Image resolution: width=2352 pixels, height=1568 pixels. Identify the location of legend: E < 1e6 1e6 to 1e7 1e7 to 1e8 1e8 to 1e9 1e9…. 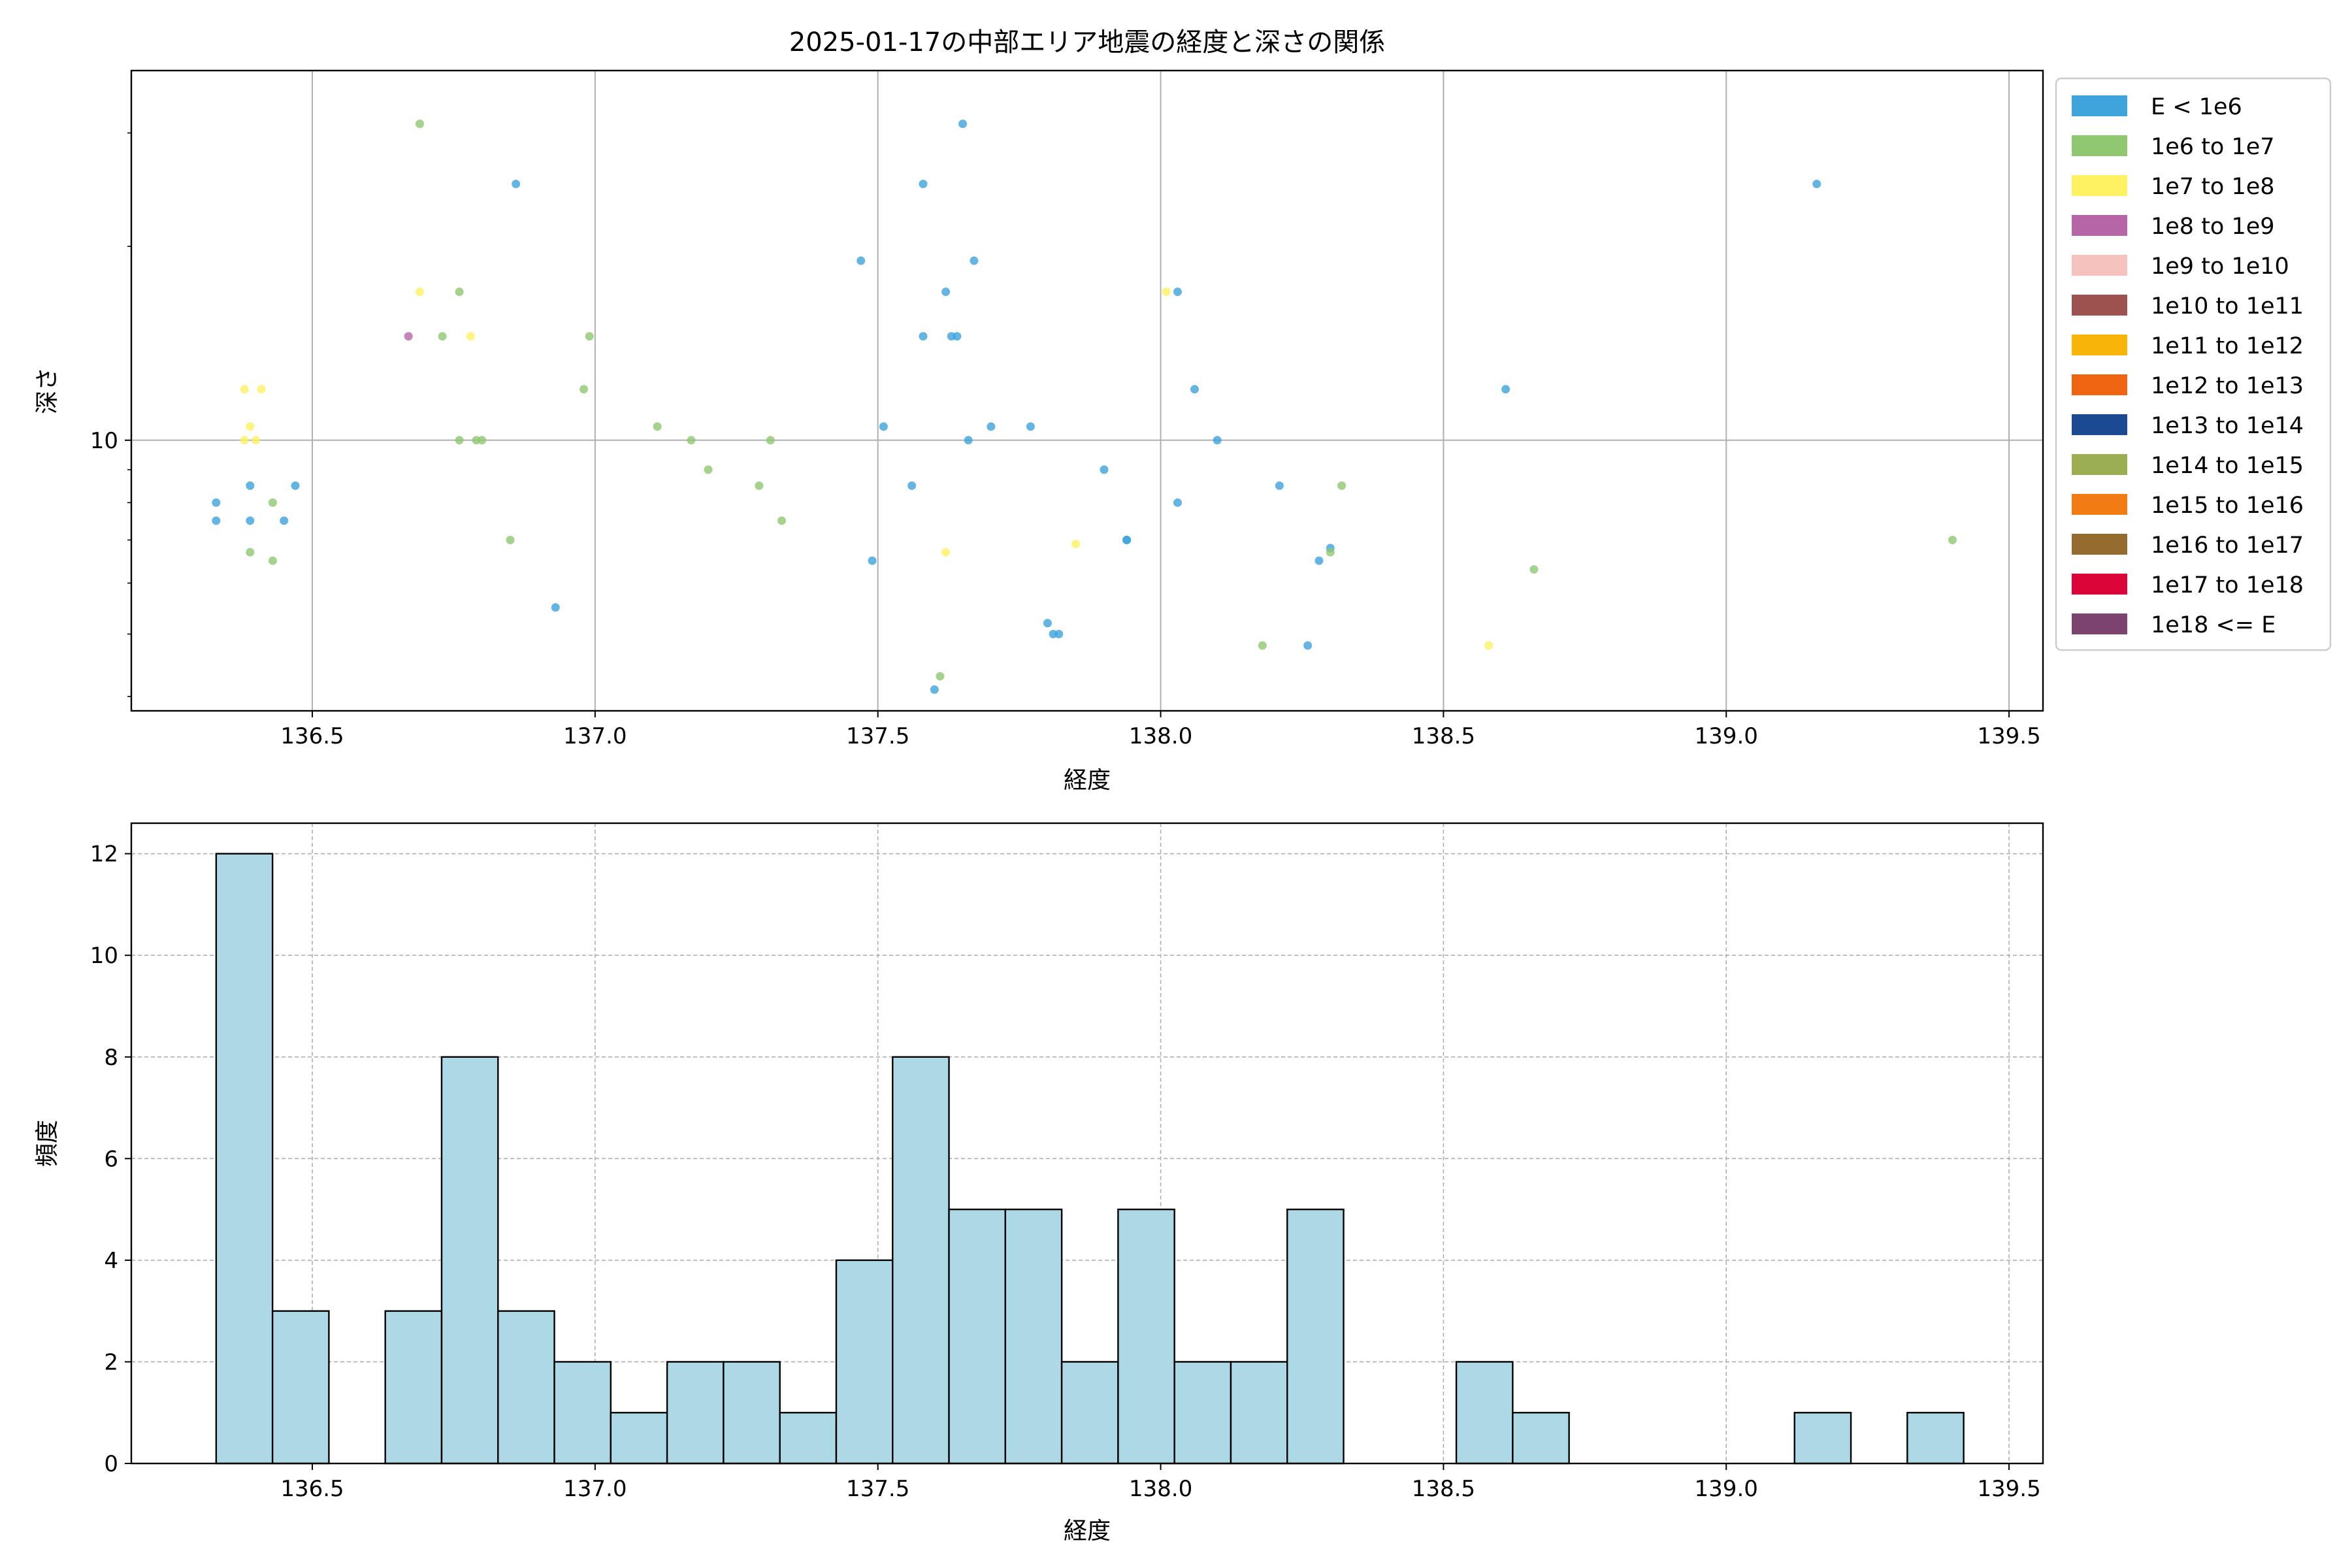
(2193, 364).